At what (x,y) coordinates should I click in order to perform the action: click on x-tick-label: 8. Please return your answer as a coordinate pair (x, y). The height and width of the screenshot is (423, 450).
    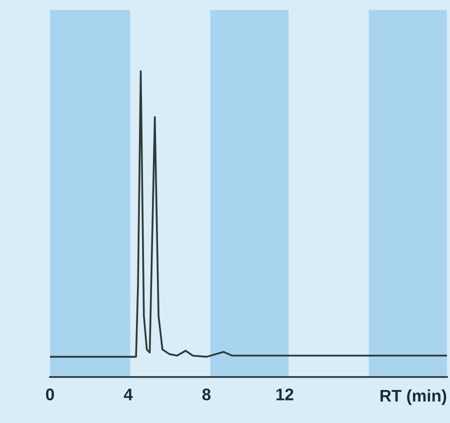
    Looking at the image, I should click on (206, 394).